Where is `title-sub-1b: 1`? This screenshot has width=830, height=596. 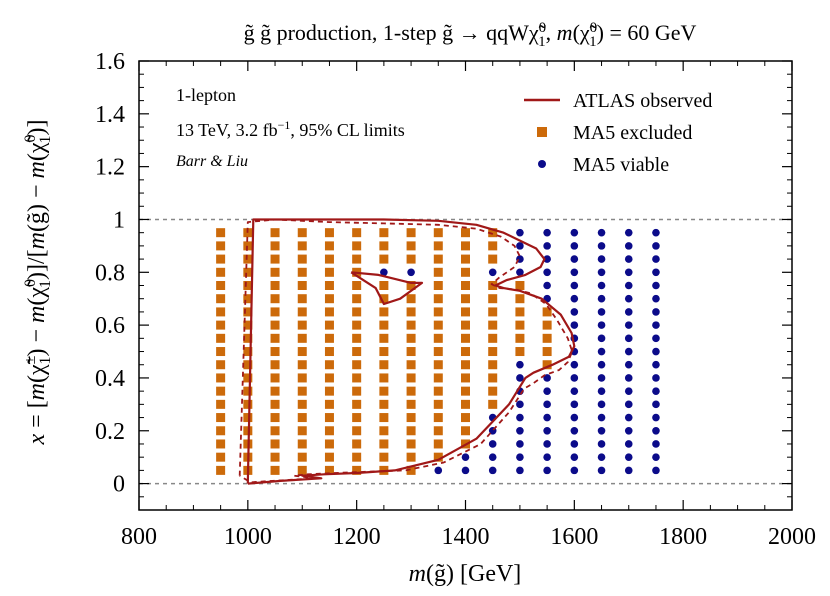 title-sub-1b: 1 is located at coordinates (593, 42).